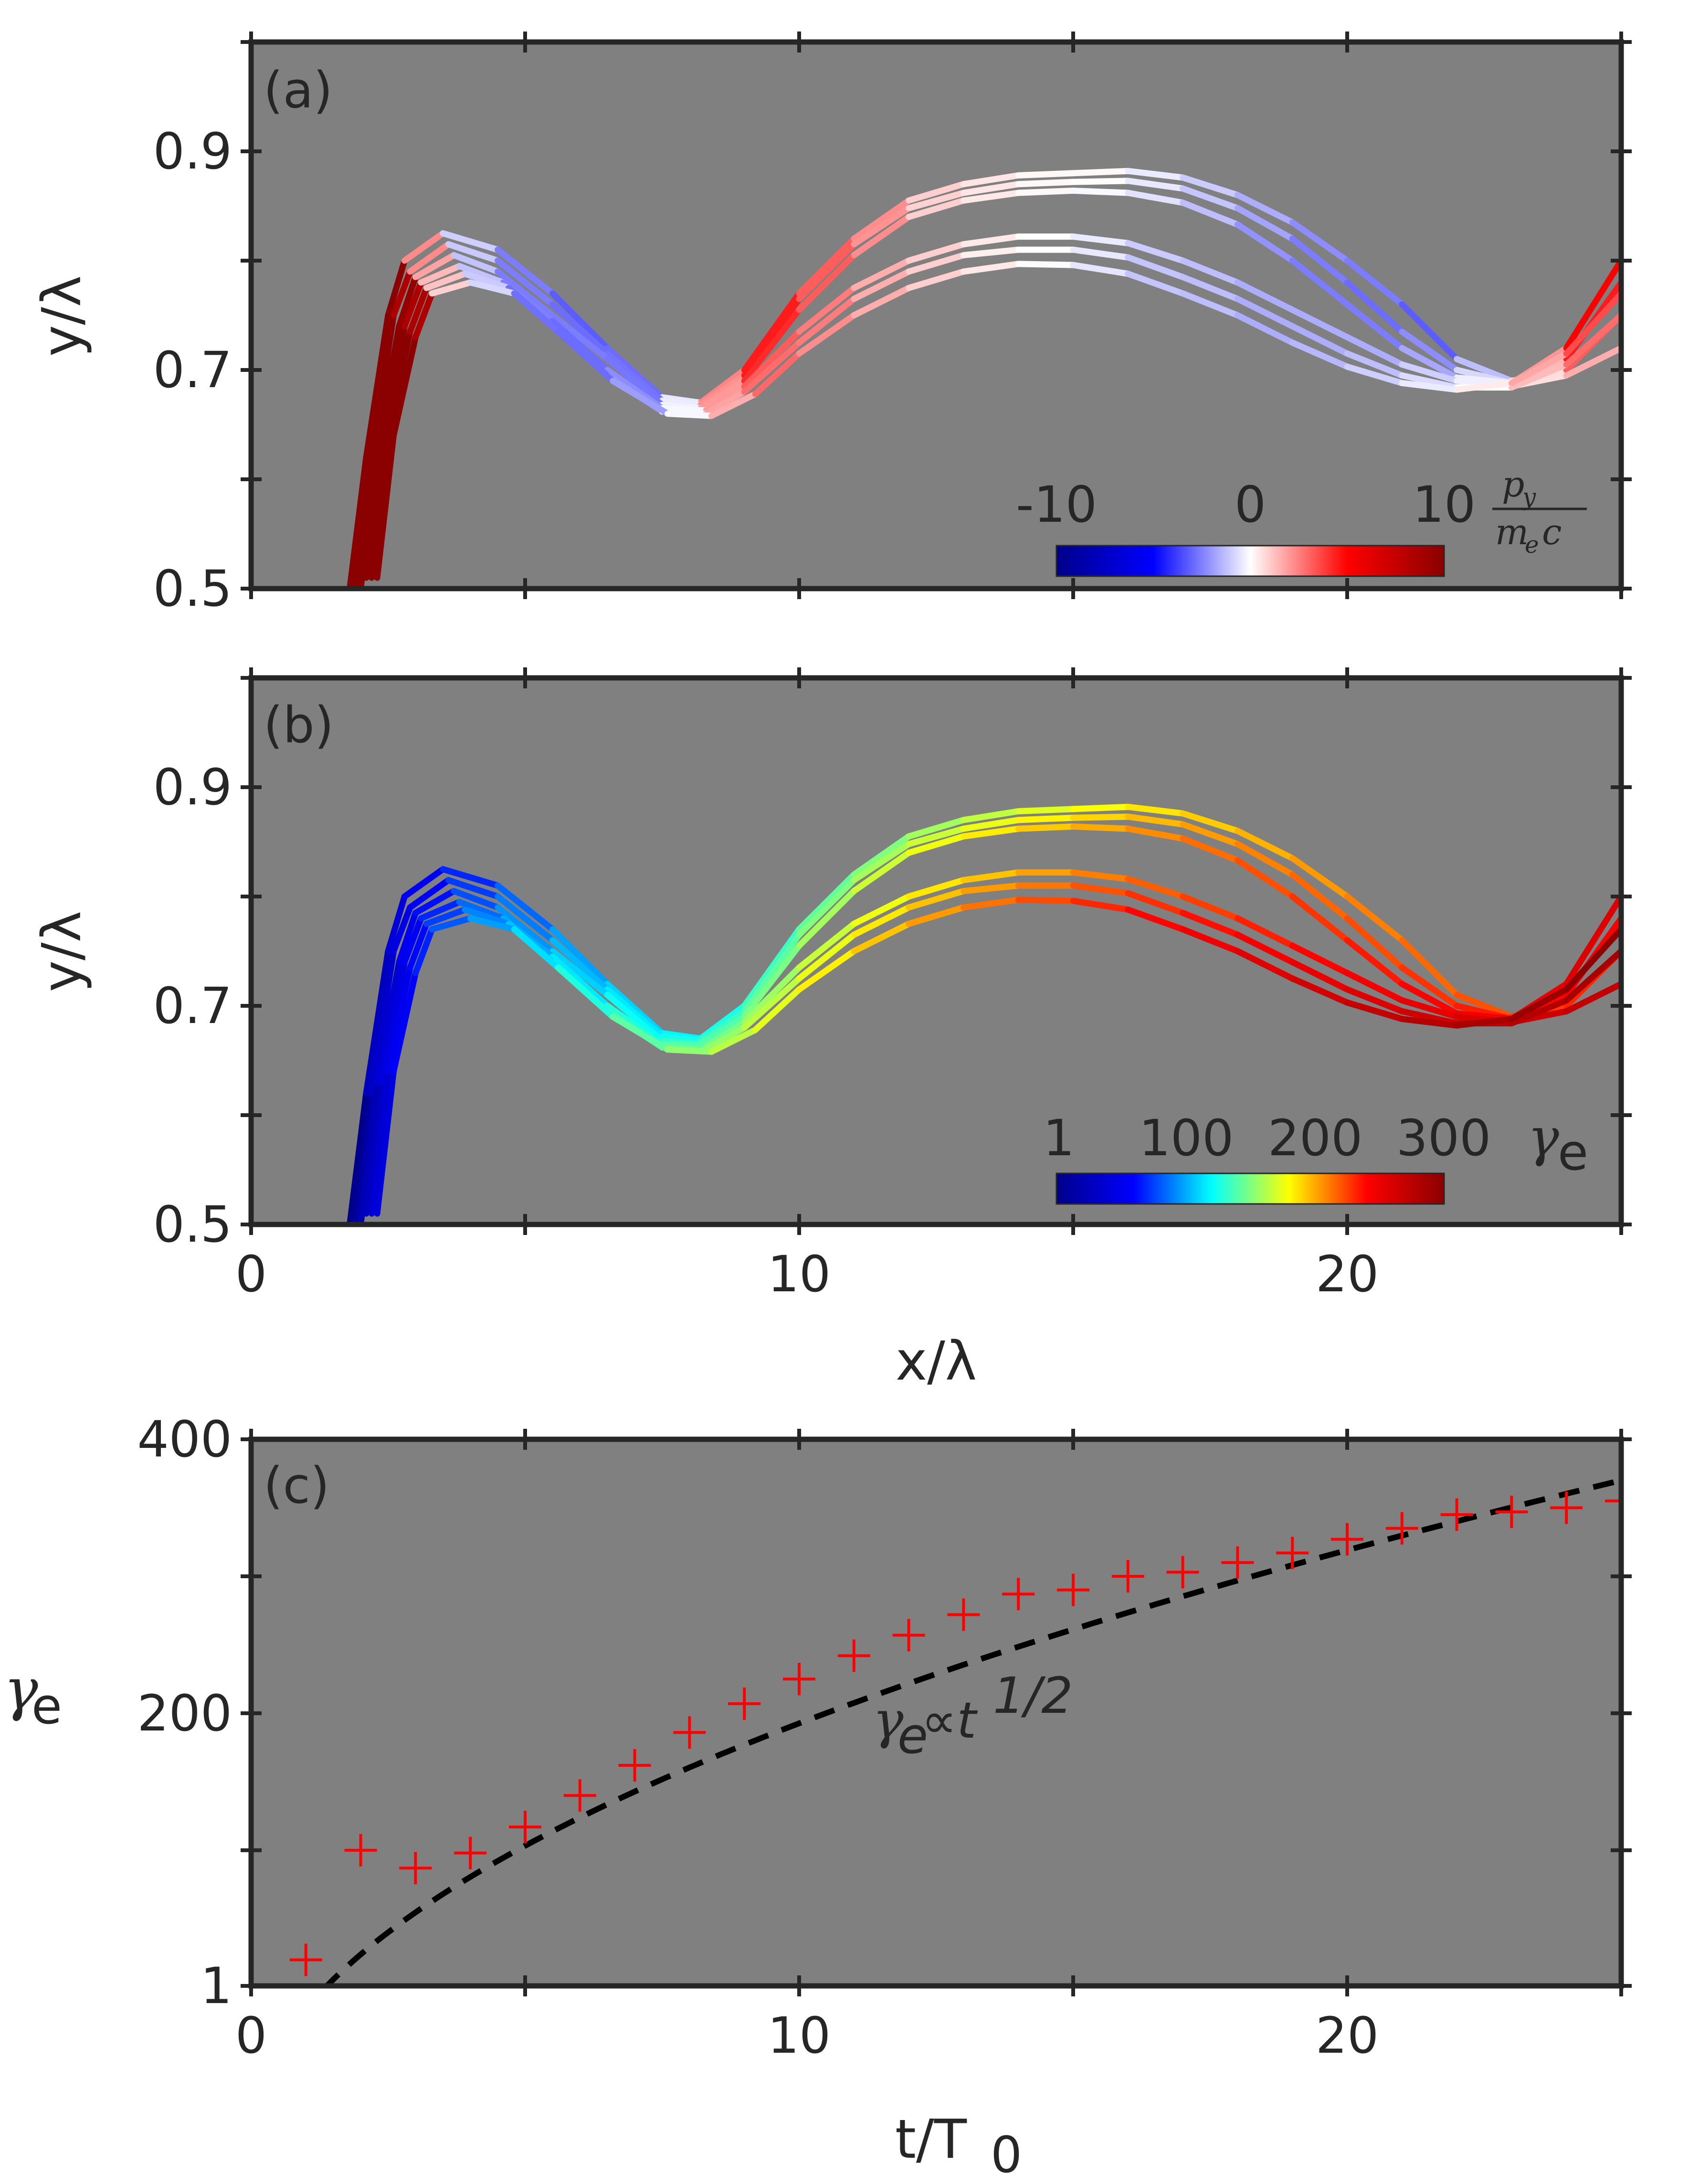 This screenshot has width=1689, height=2184. Describe the element at coordinates (192, 1006) in the screenshot. I see `y-tick-label: 0.7` at that location.